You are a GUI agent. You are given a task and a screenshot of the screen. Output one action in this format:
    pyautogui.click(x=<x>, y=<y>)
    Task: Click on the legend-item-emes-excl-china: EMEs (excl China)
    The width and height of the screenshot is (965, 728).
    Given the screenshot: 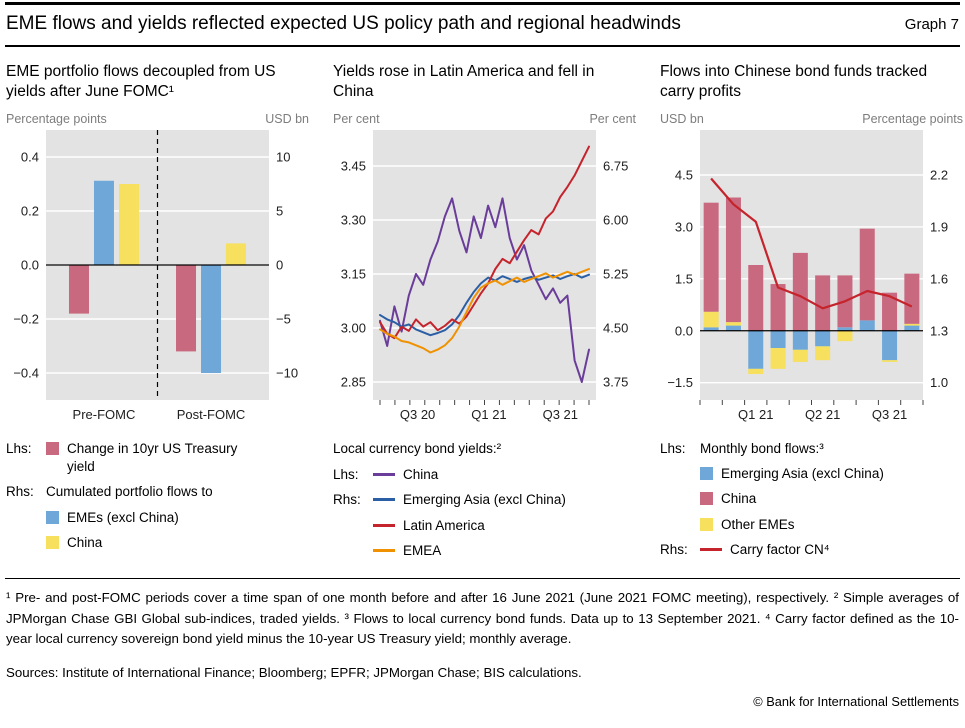 What is the action you would take?
    pyautogui.click(x=123, y=517)
    